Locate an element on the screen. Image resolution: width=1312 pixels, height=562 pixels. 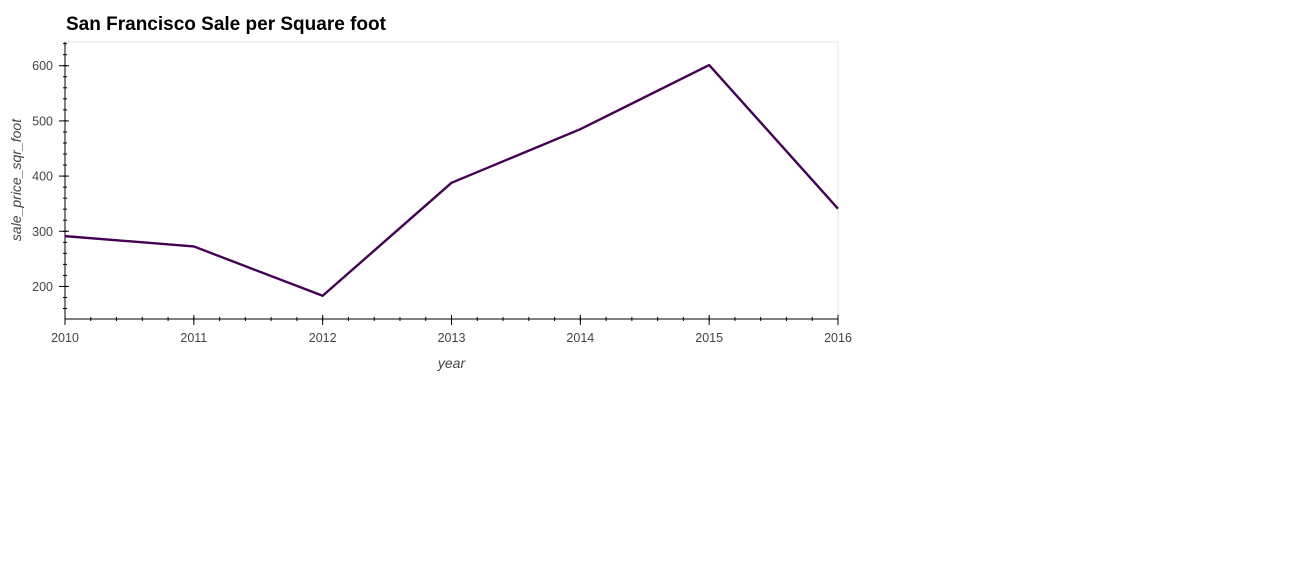
x-tick-label: 2013 is located at coordinates (452, 338).